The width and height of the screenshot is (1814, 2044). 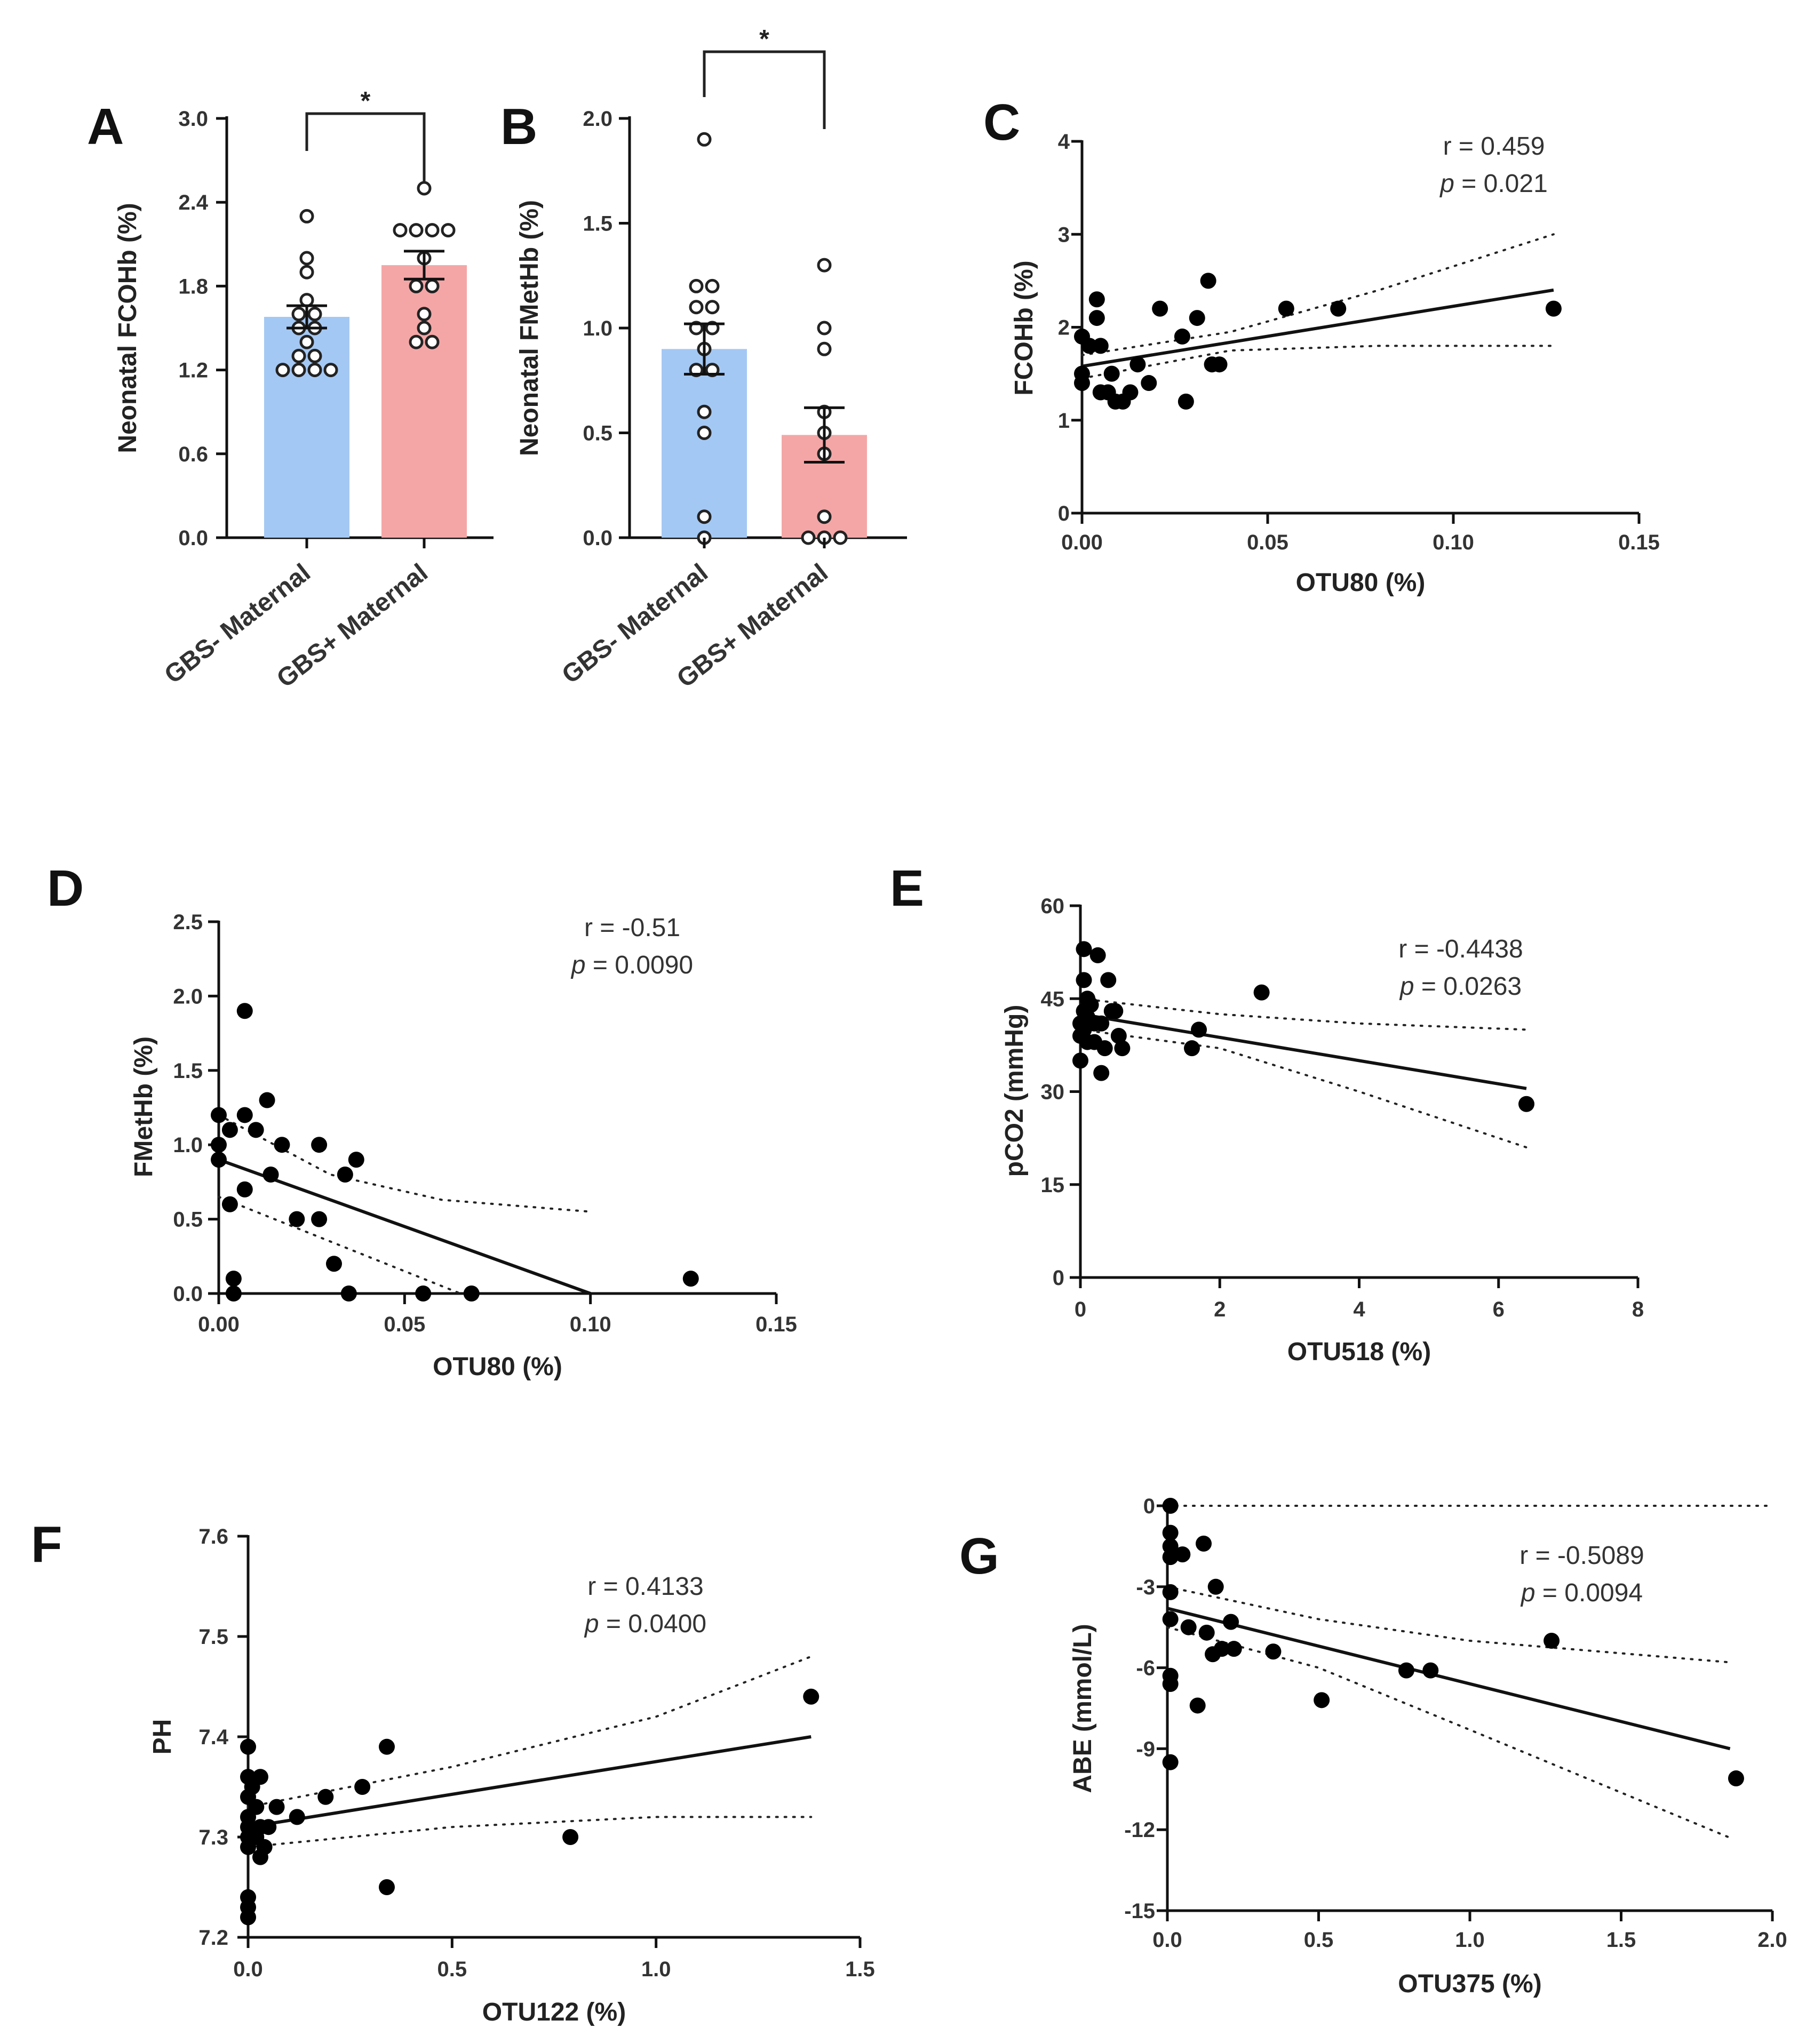 I want to click on r-value: -0.5089, so click(x=1600, y=1556).